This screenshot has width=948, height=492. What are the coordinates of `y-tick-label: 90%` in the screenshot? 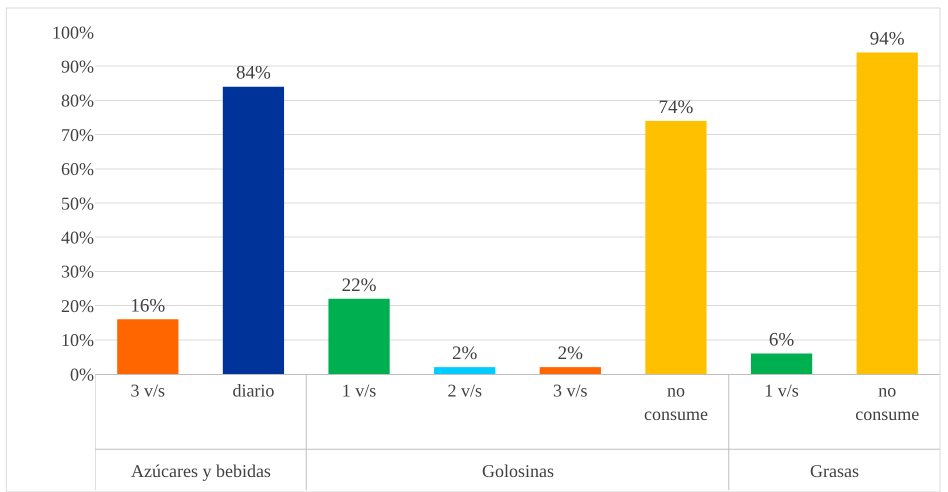 It's located at (77, 66).